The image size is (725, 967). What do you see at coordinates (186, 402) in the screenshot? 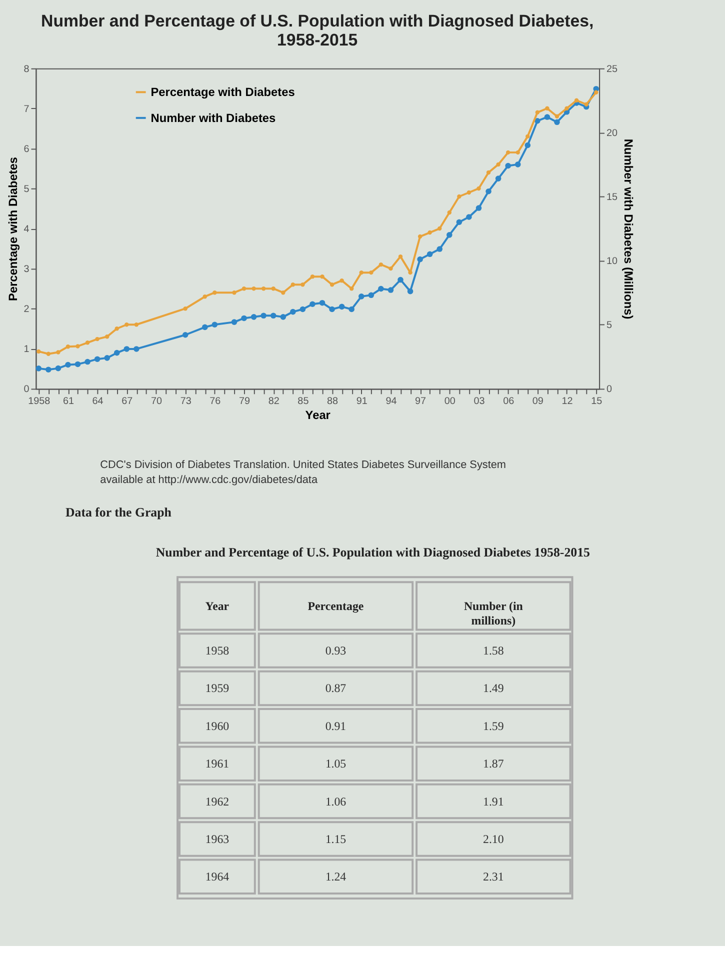
I see `x-tick-label: 73` at bounding box center [186, 402].